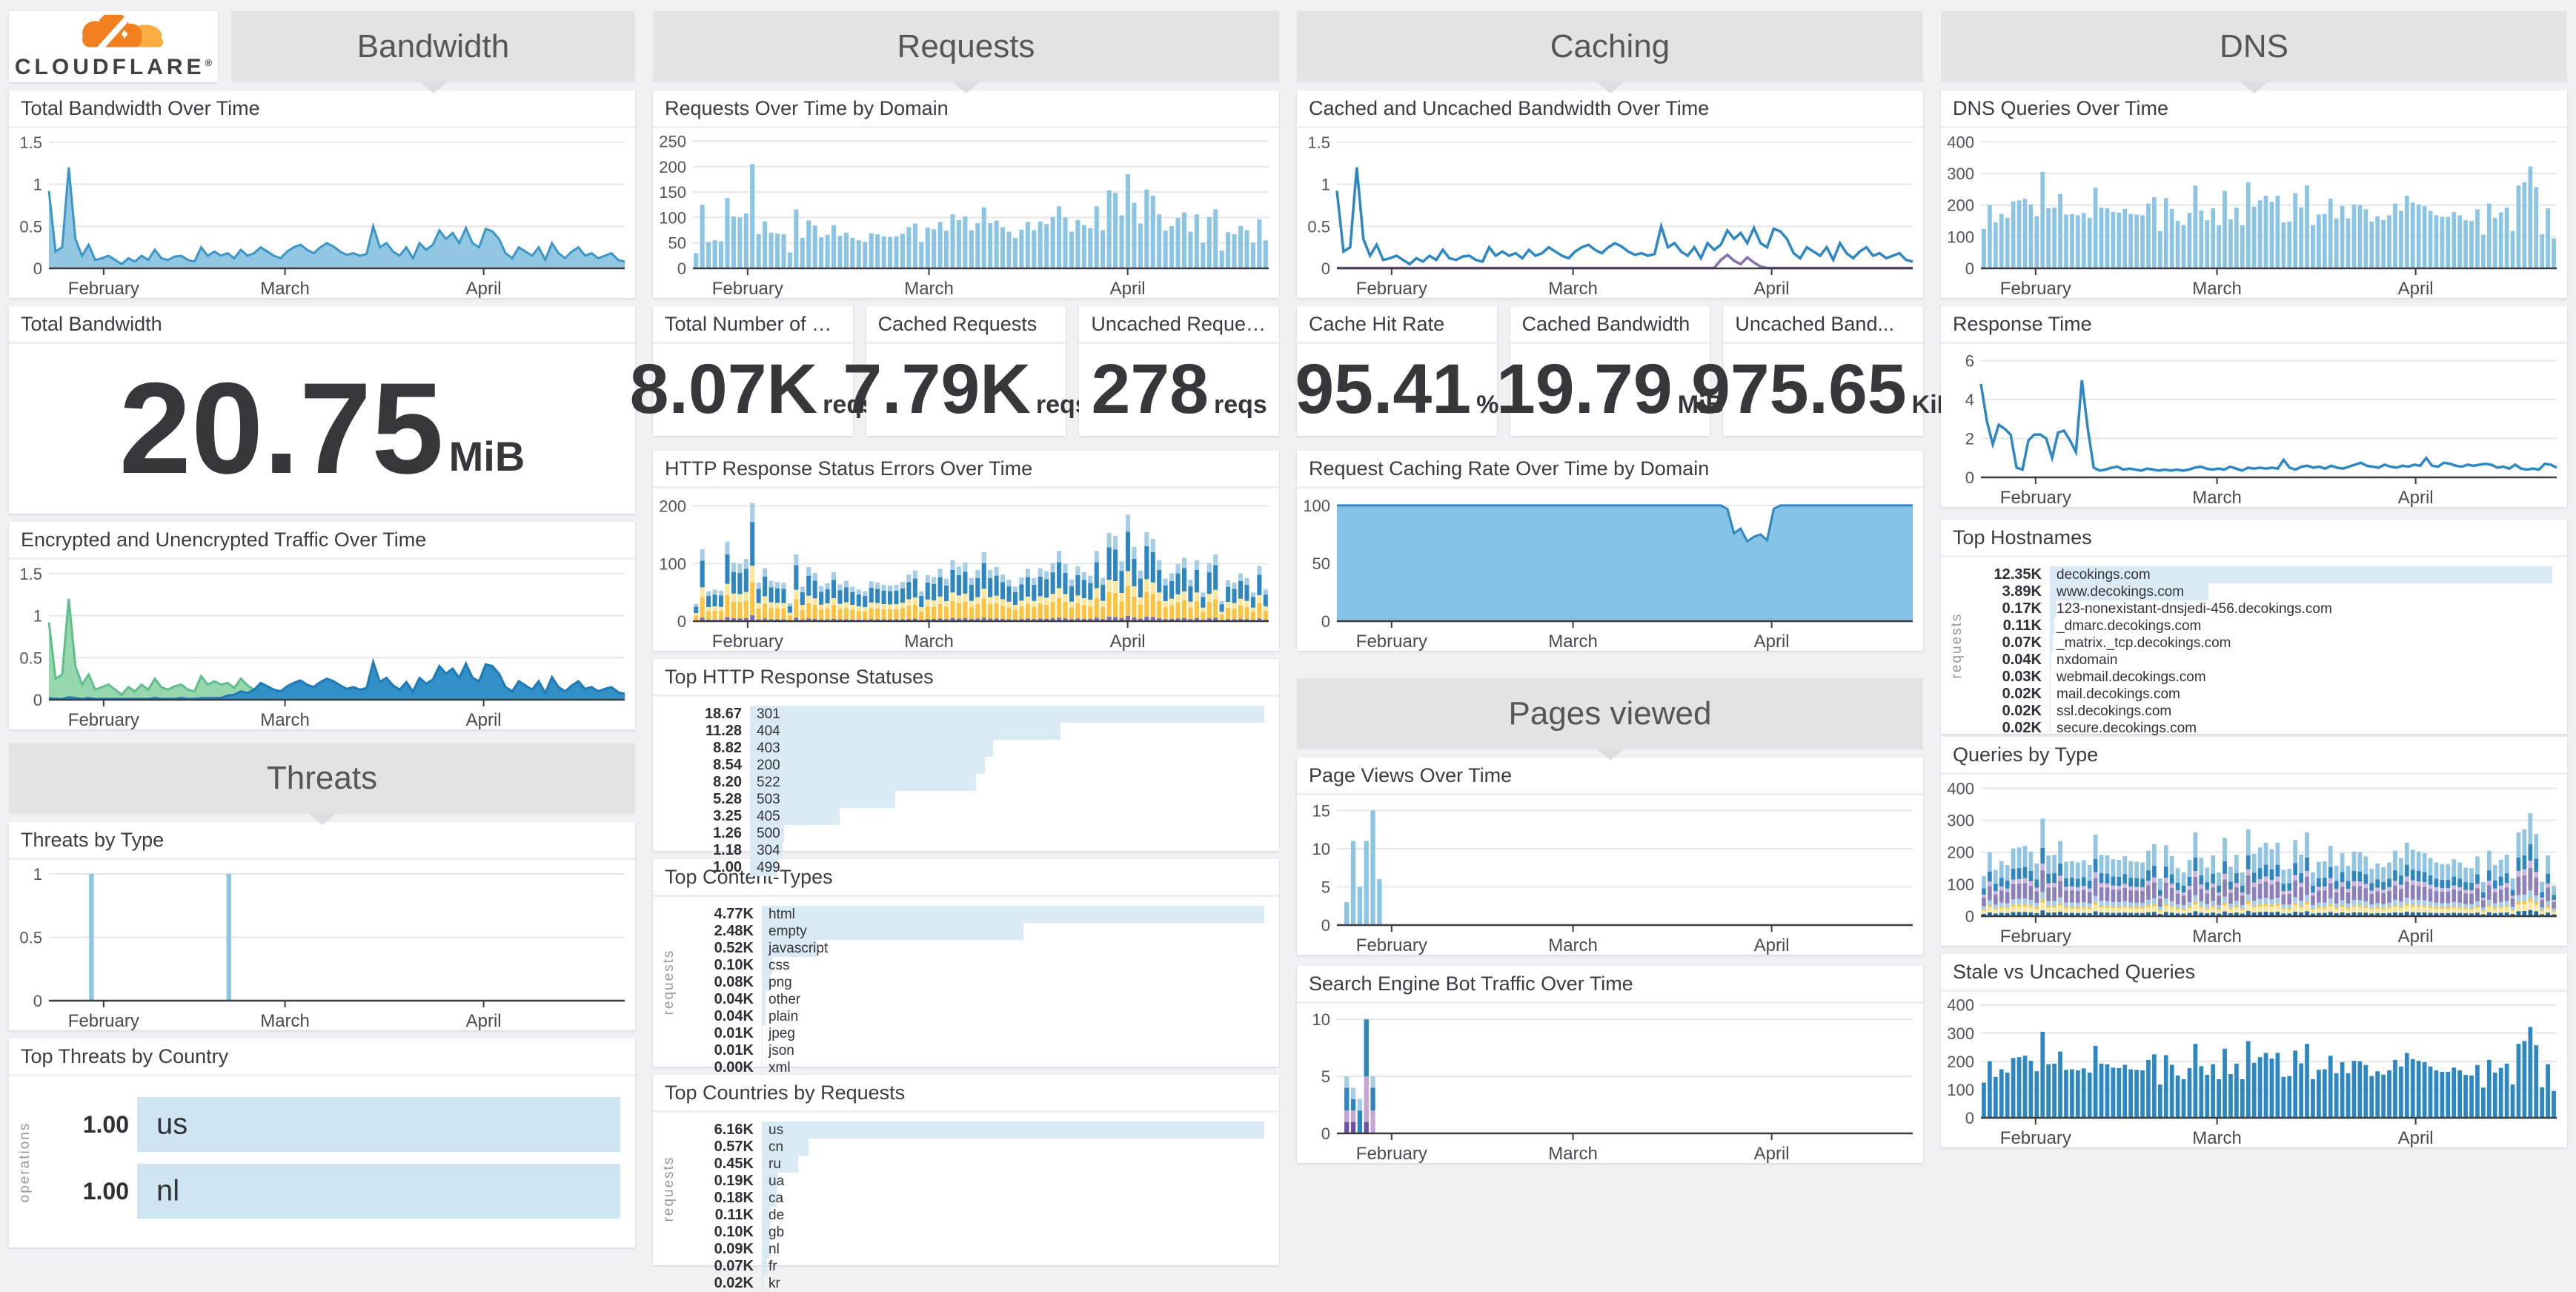  What do you see at coordinates (2254, 87) in the screenshot?
I see `section-notch` at bounding box center [2254, 87].